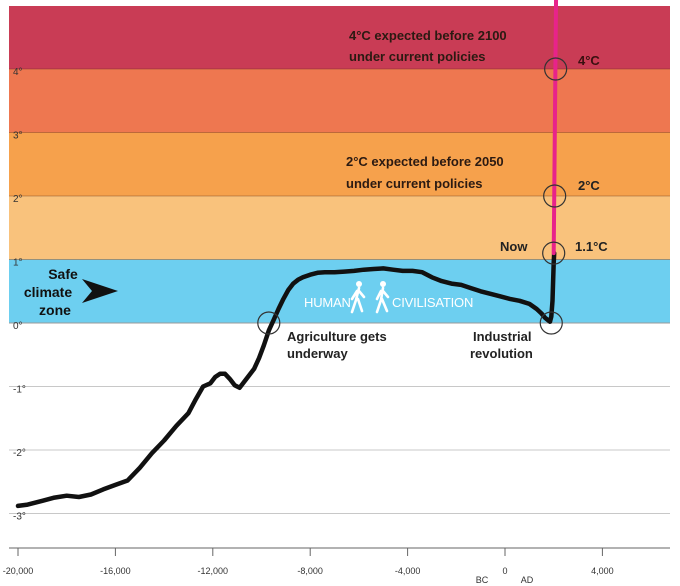  What do you see at coordinates (19, 390) in the screenshot?
I see `y-tick-label: -1°` at bounding box center [19, 390].